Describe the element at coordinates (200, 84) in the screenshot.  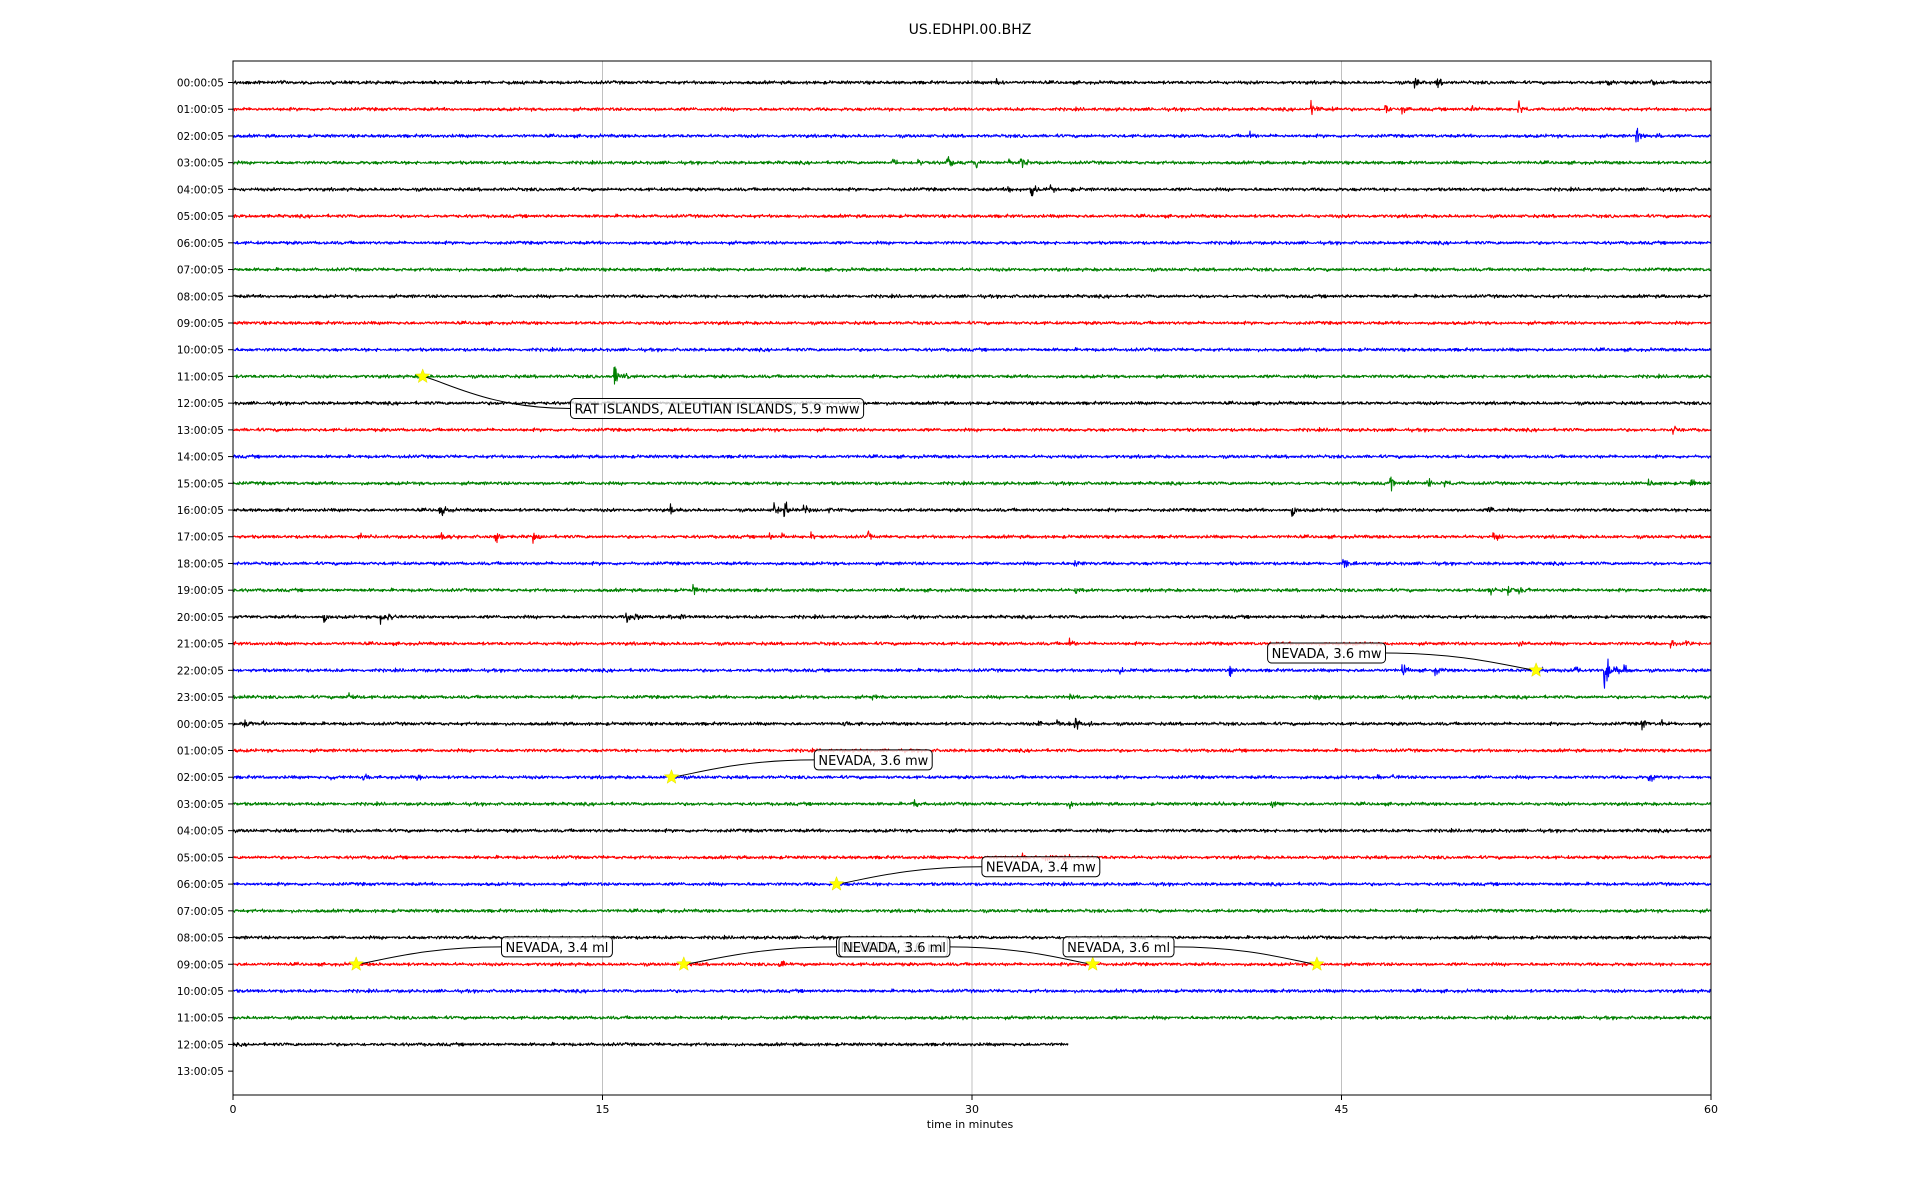
I see `y-tick-label-0: 00:00:05` at that location.